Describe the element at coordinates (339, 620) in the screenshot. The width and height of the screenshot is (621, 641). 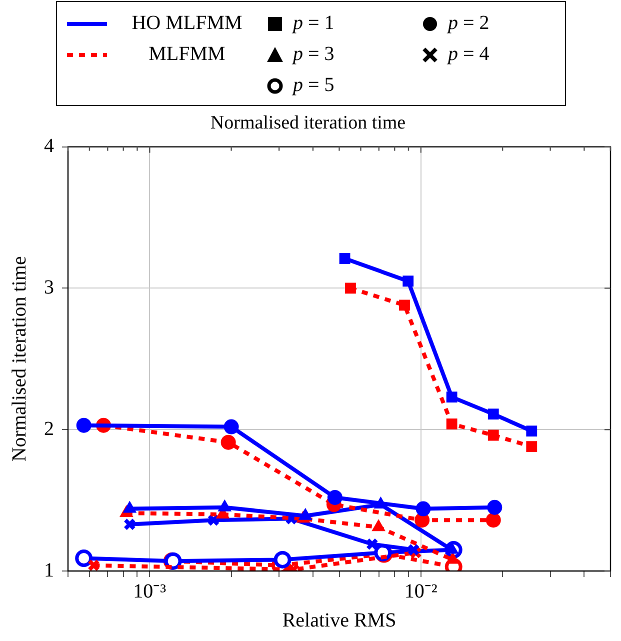
I see `x-axis-title: Relative RMS` at that location.